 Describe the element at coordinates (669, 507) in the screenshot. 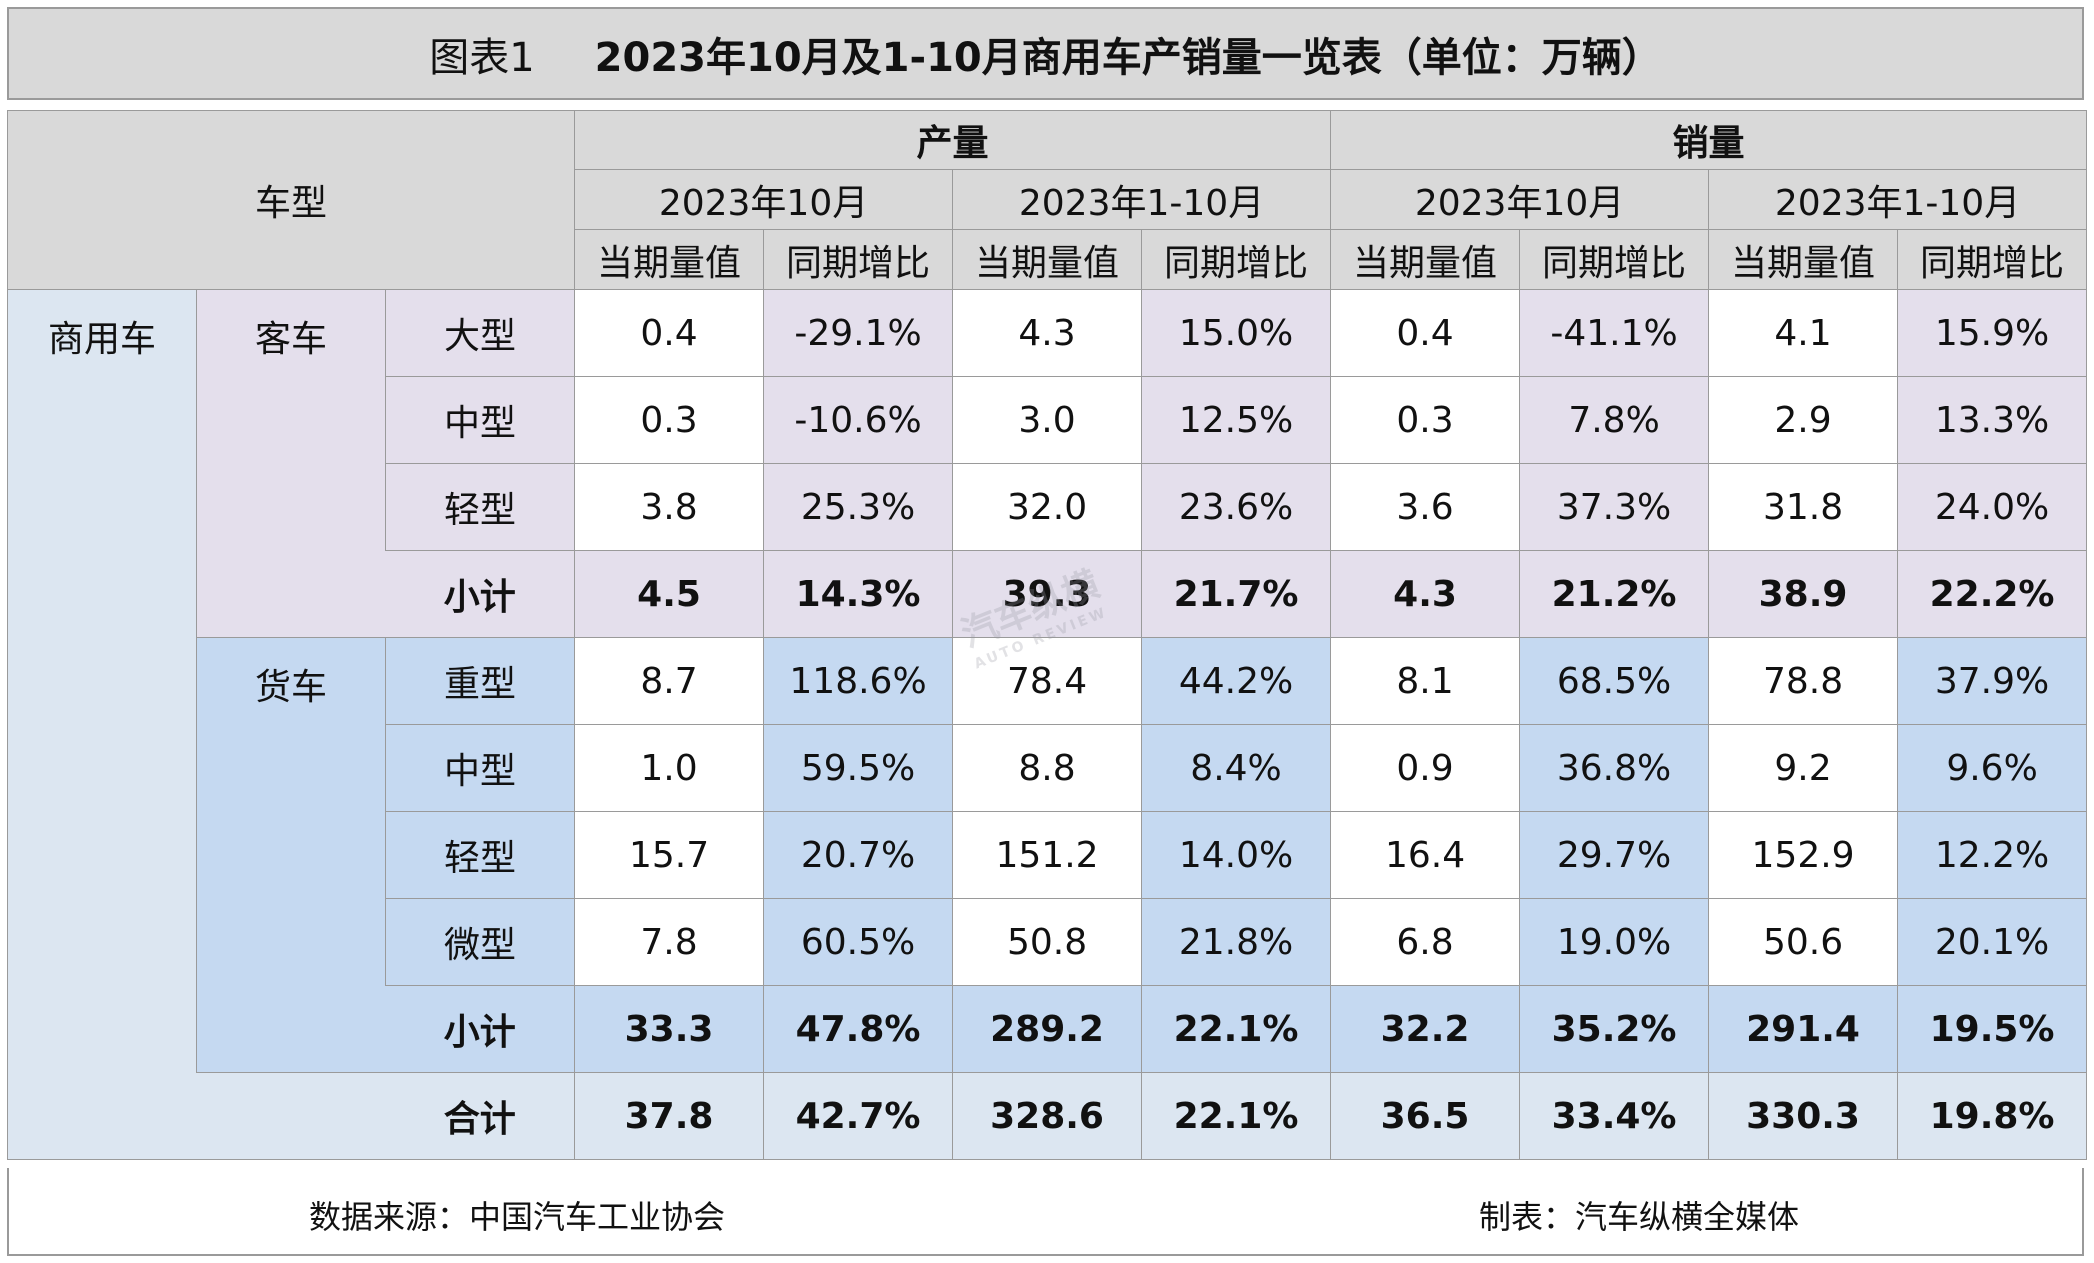

I see `value-cell: 3.8` at that location.